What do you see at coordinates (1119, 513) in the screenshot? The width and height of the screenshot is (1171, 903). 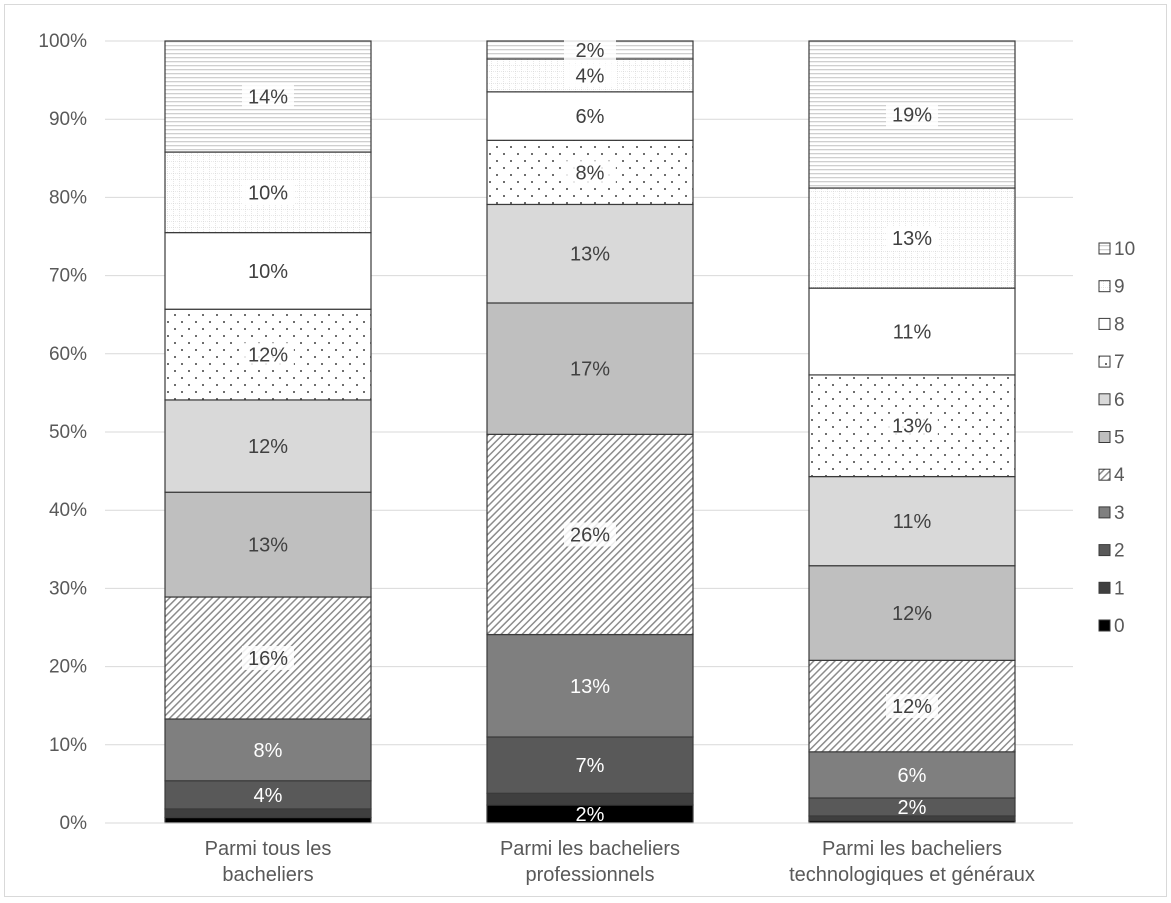 I see `legend-label: 3` at bounding box center [1119, 513].